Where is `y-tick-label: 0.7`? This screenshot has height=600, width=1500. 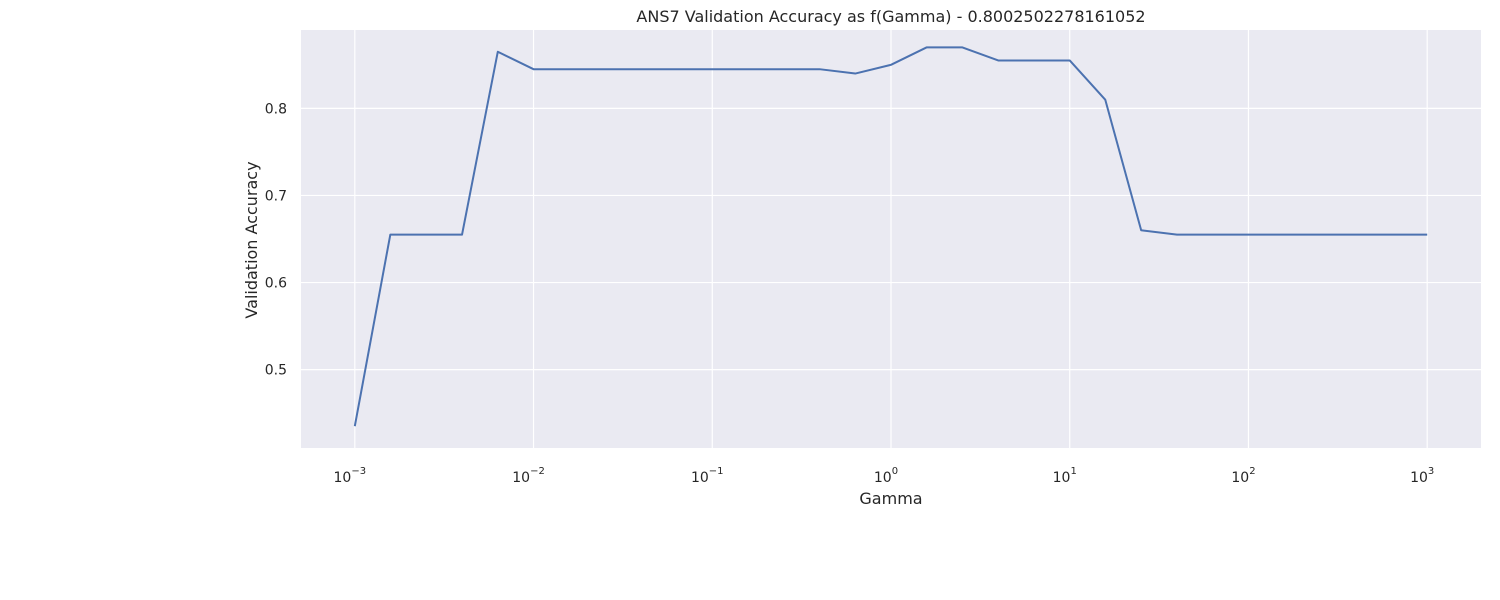 y-tick-label: 0.7 is located at coordinates (276, 196).